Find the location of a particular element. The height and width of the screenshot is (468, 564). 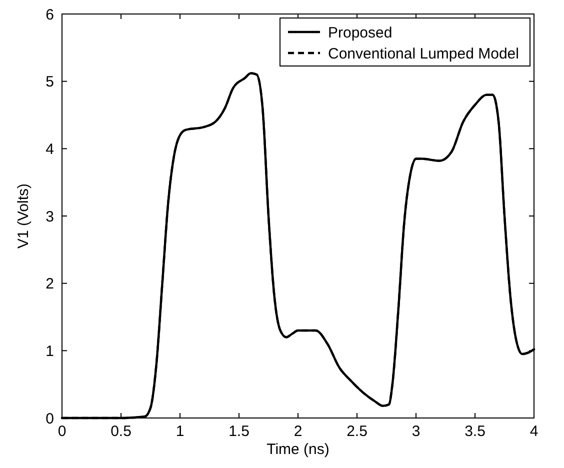

y-tick-label: 0 is located at coordinates (50, 419).